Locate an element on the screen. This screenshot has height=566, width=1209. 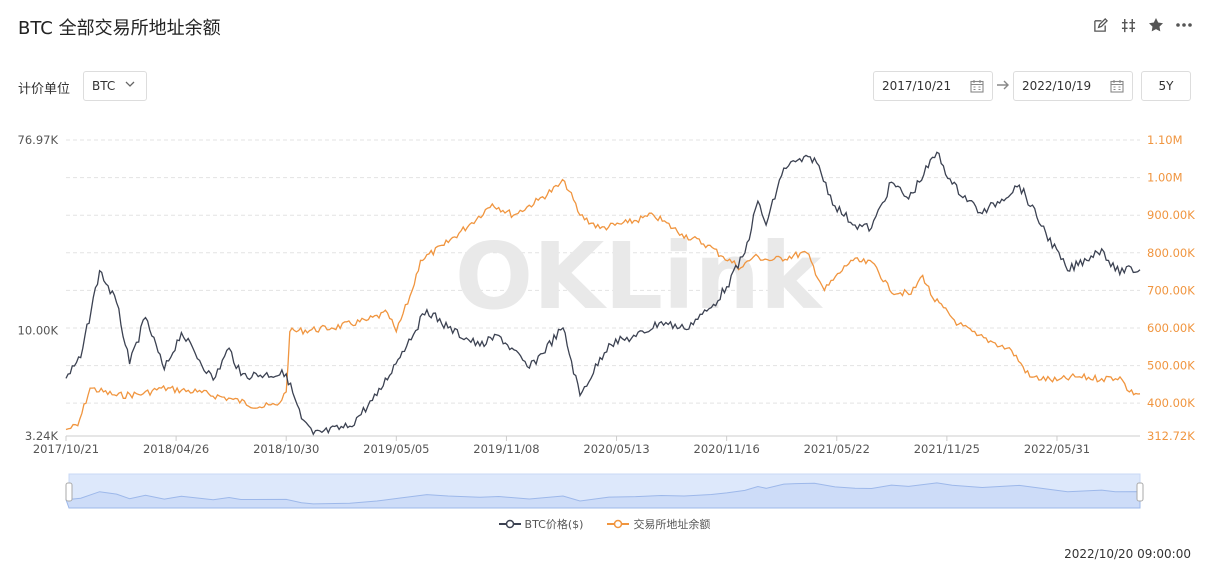
end-date-value: 2022/10/19 is located at coordinates (1057, 86).